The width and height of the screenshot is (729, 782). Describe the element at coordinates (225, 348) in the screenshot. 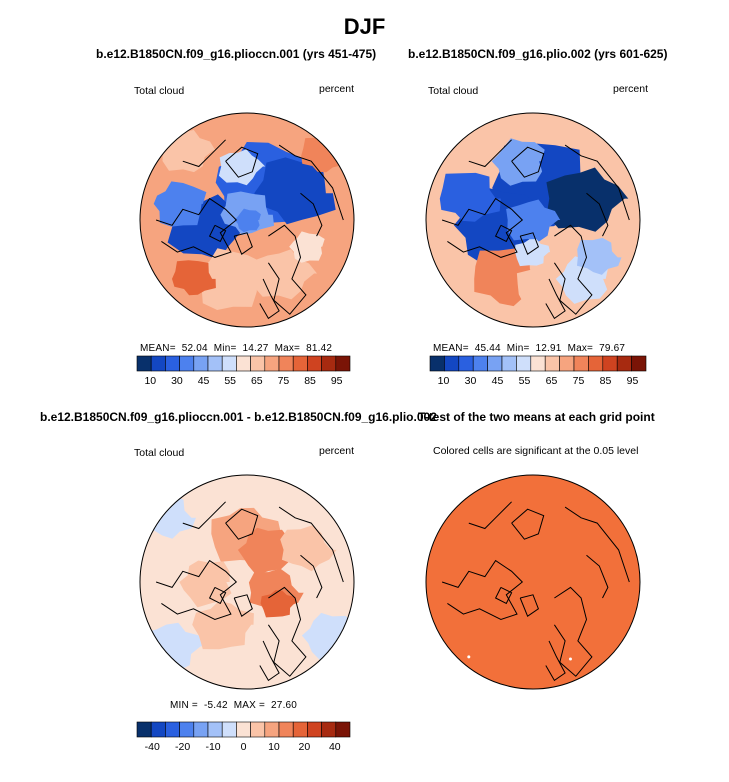

I see `panel1-min-label: Min=` at that location.